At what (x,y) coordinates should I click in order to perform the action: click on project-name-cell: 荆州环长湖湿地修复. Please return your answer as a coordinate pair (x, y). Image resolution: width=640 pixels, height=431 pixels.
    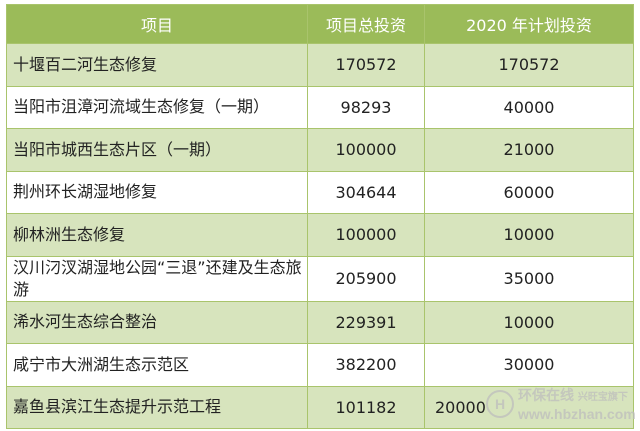
    Looking at the image, I should click on (157, 192).